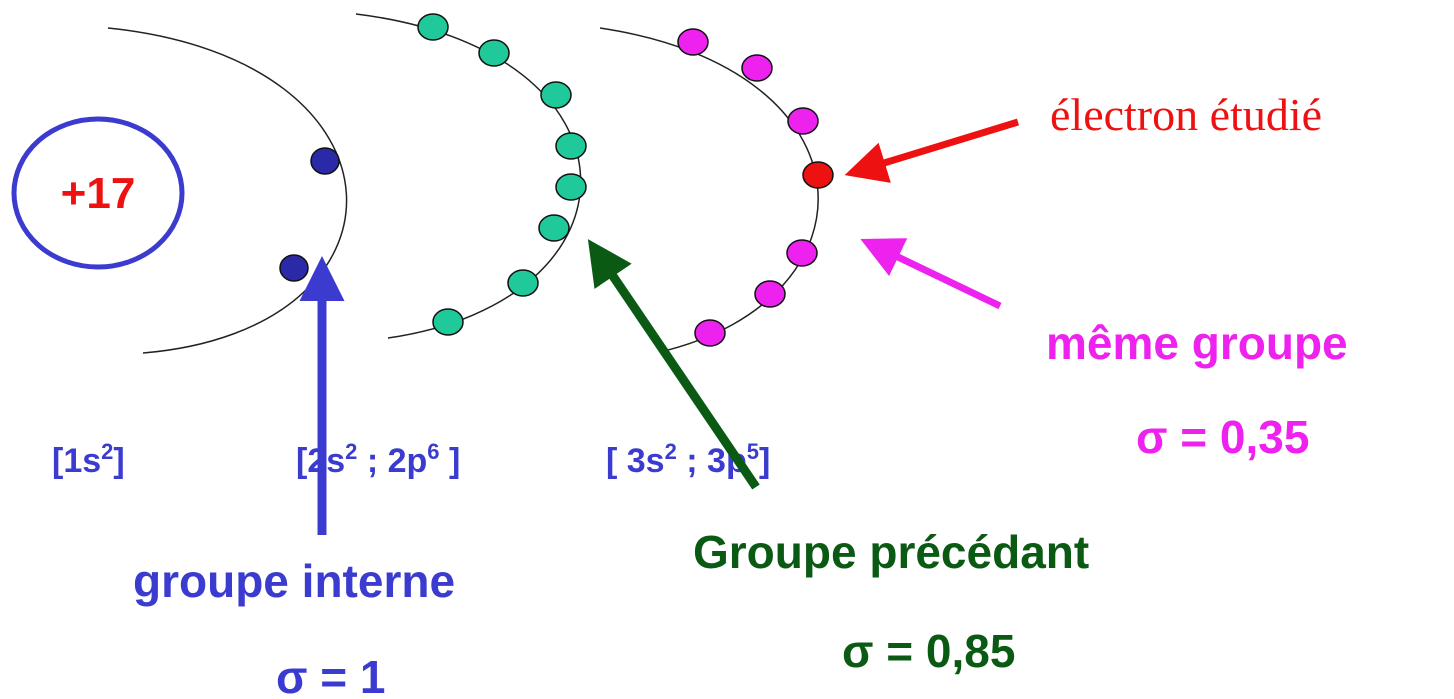  I want to click on nucleus-charge: +17, so click(98, 193).